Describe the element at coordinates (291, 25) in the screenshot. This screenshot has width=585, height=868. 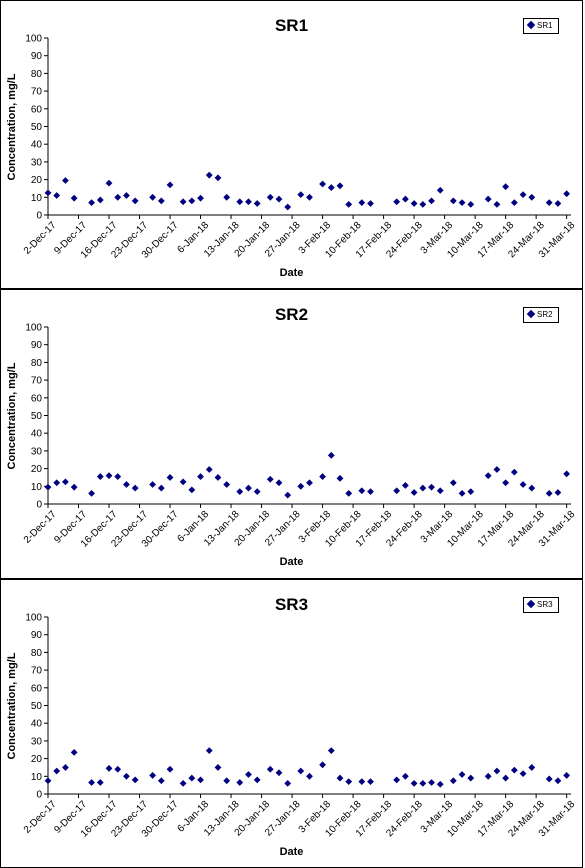
I see `chart-title: SR1` at that location.